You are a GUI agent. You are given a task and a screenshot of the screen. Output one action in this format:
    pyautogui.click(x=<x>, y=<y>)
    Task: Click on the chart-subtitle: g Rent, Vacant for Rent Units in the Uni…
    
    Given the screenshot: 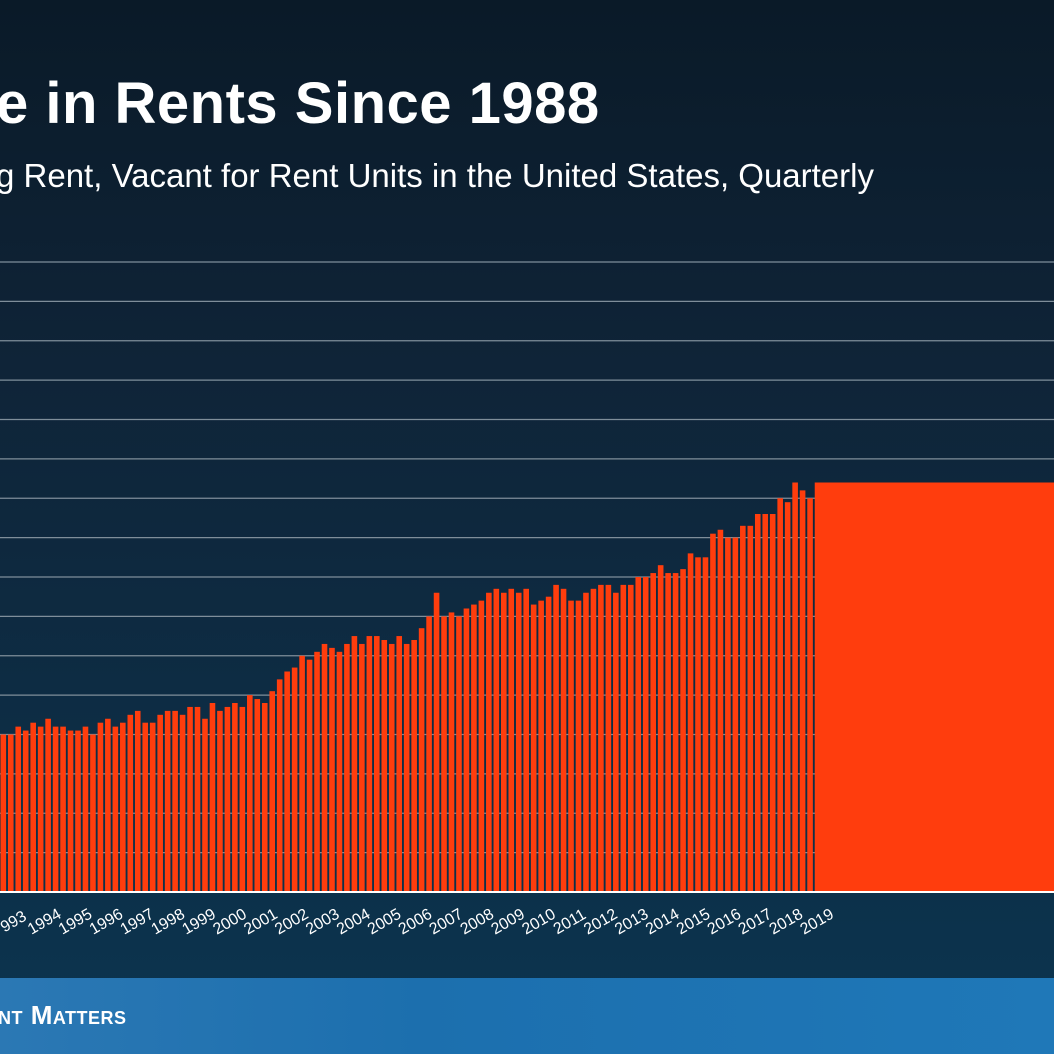 What is the action you would take?
    pyautogui.click(x=437, y=175)
    